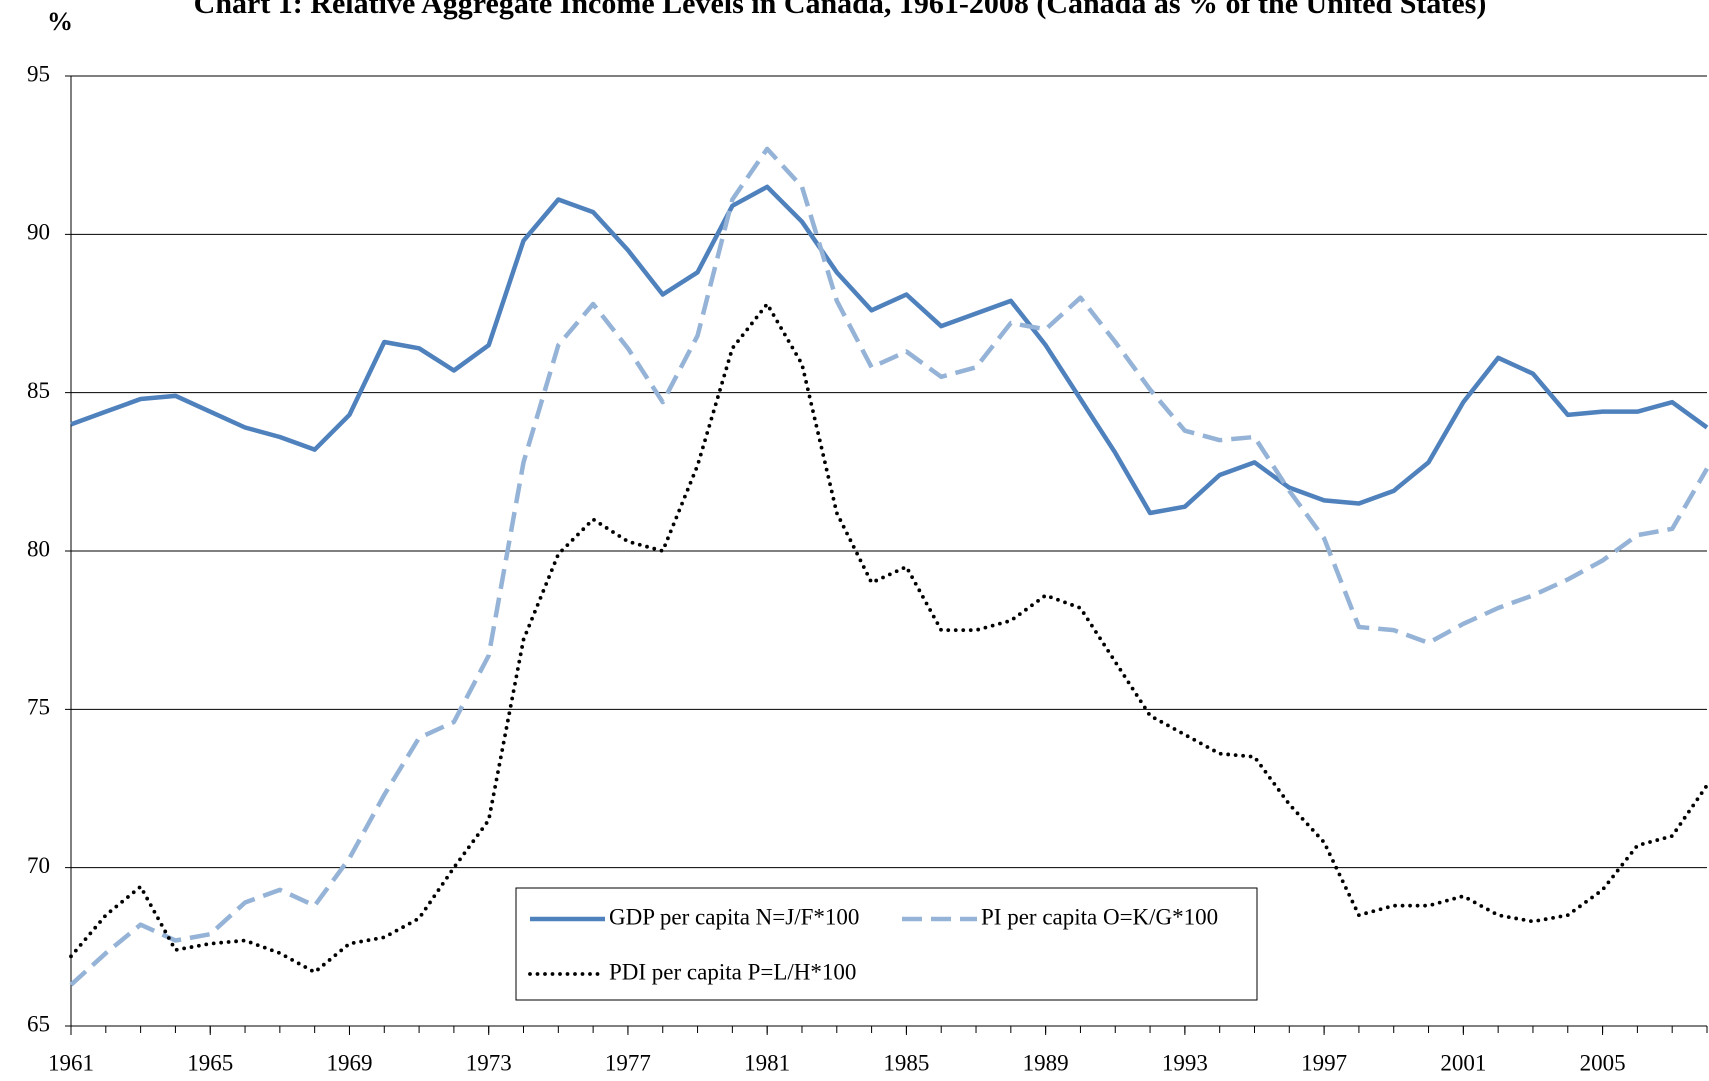  Describe the element at coordinates (1185, 1062) in the screenshot. I see `x-tick-label: 1993` at that location.